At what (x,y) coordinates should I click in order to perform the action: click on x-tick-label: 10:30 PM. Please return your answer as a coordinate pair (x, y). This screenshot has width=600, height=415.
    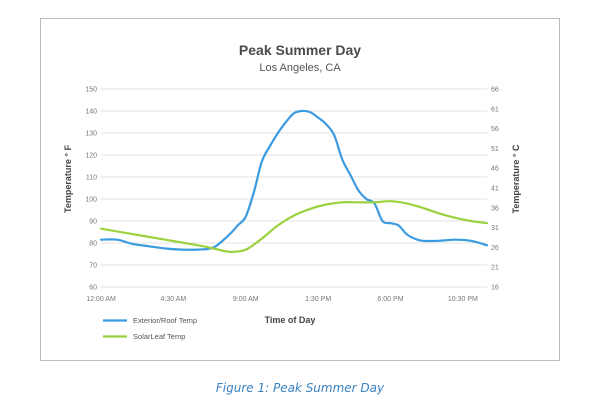
    Looking at the image, I should click on (463, 299).